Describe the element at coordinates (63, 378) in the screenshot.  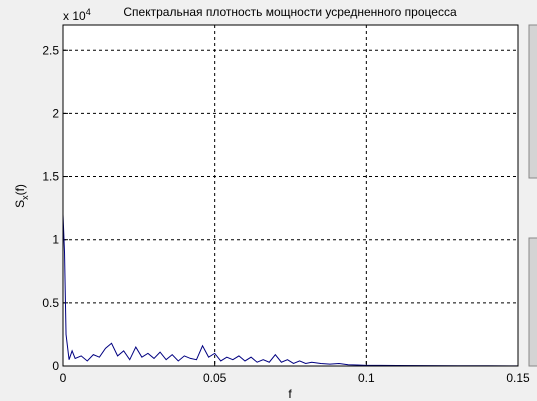
I see `x-tick-label: 0` at that location.